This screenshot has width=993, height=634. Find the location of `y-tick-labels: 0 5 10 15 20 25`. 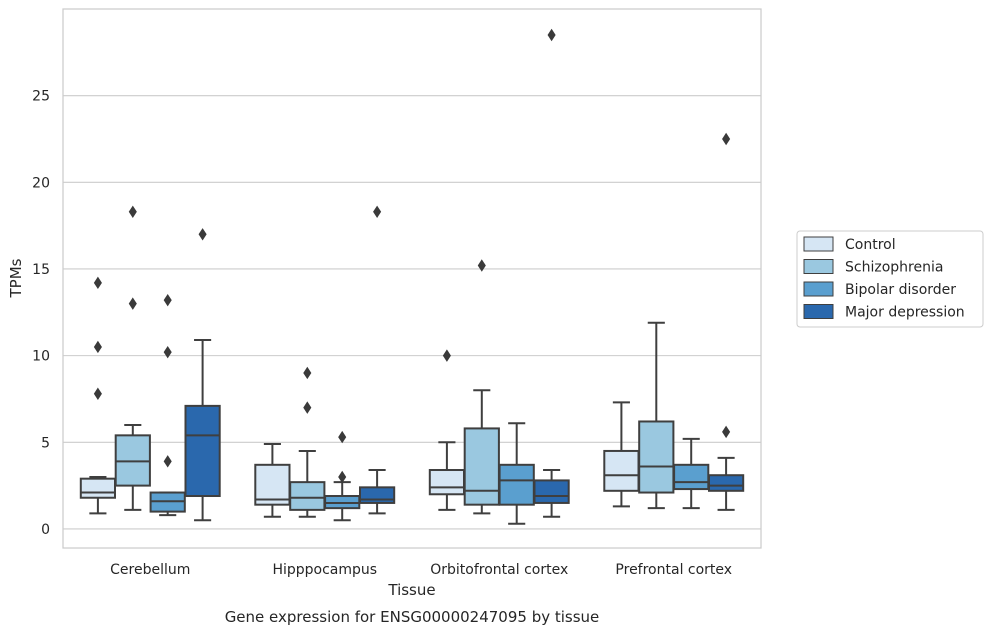

y-tick-labels: 0 5 10 15 20 25 is located at coordinates (41, 313).